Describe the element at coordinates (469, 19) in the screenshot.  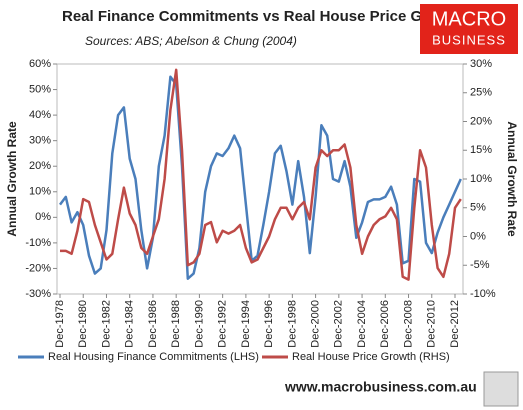
I see `logo-text: MACRO` at that location.